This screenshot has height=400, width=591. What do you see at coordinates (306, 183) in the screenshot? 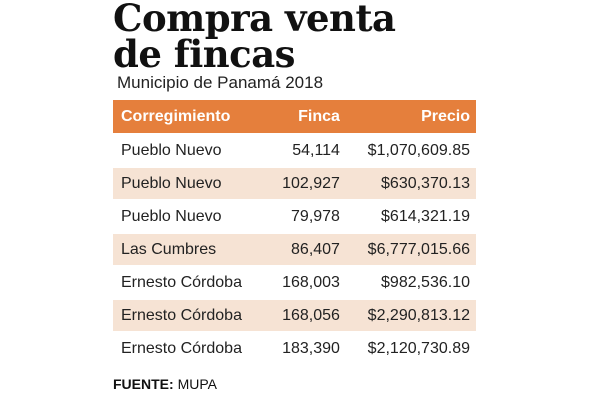
I see `cell-finca: 102,927` at bounding box center [306, 183].